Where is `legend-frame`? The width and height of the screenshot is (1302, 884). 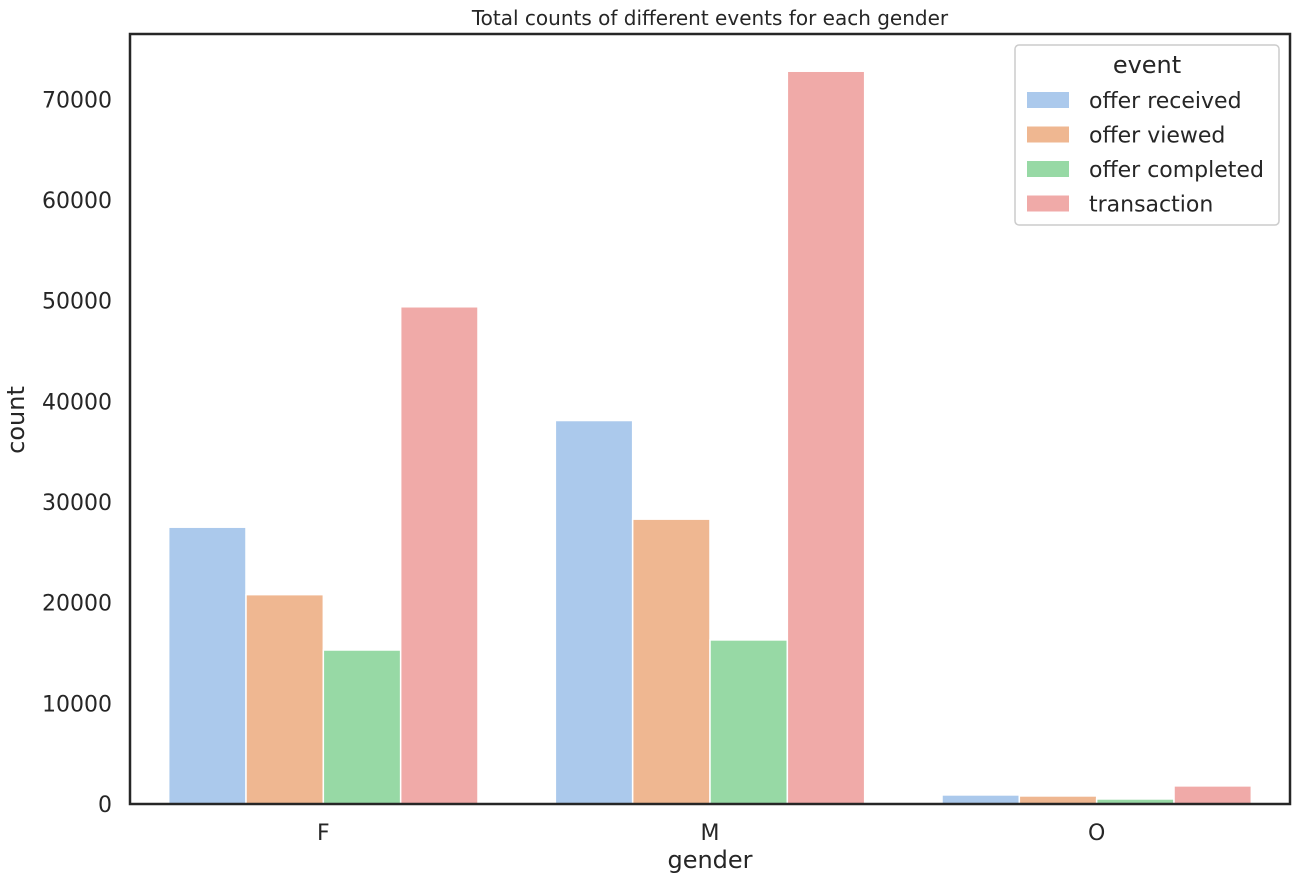 legend-frame is located at coordinates (1147, 135).